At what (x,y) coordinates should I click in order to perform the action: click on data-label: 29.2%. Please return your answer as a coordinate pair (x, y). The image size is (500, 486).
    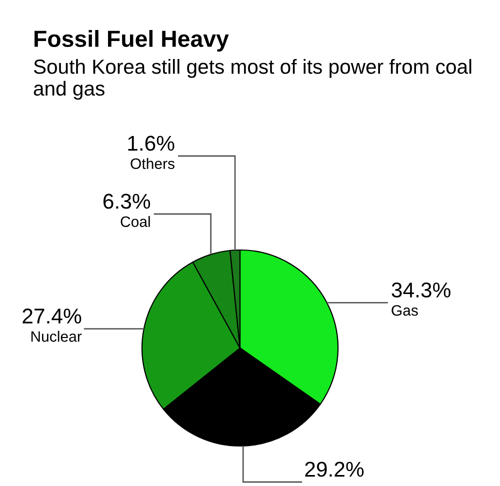
    Looking at the image, I should click on (334, 469).